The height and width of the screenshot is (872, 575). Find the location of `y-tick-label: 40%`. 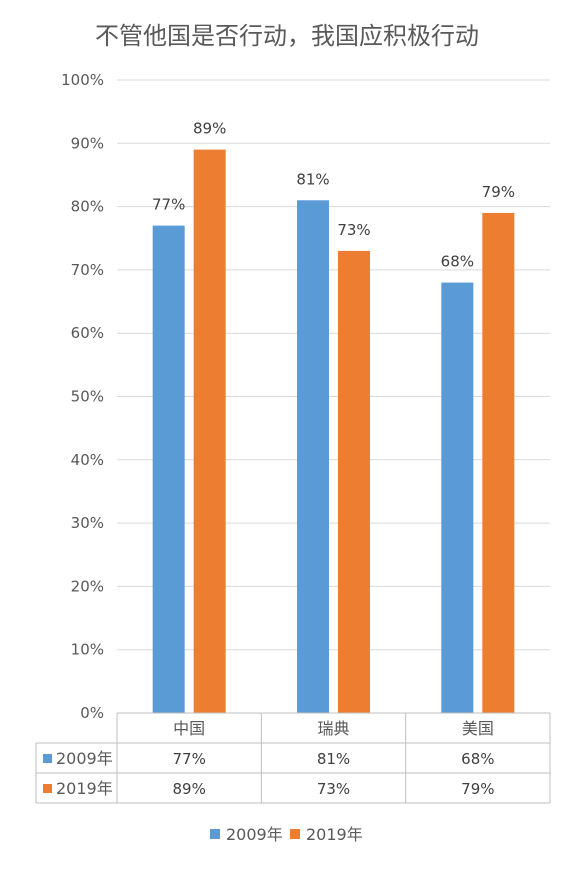

y-tick-label: 40% is located at coordinates (87, 460).